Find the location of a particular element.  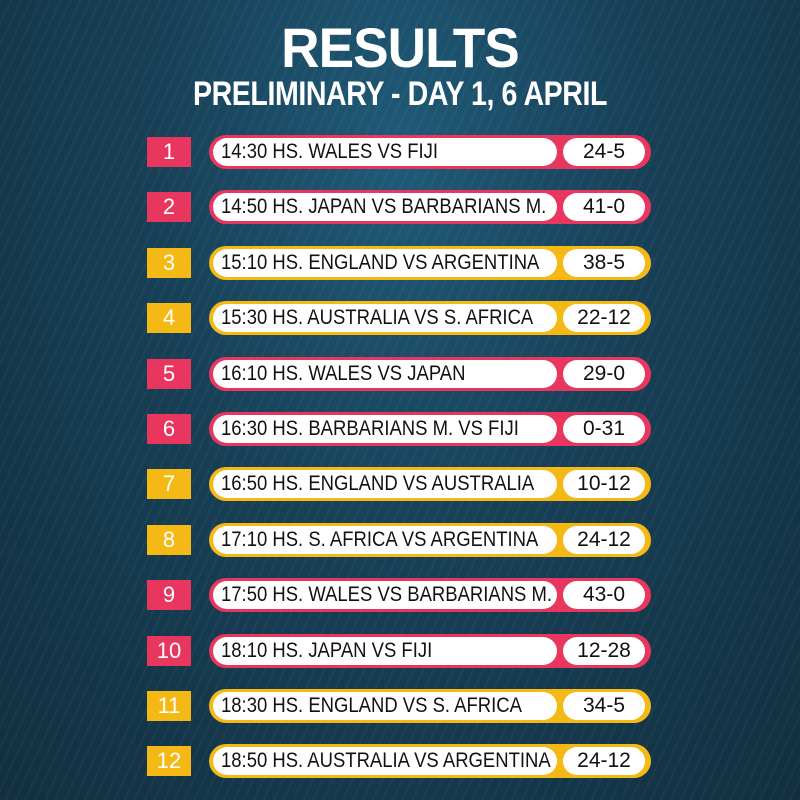

match-info: 15:30 HS. AUSTRALIA VS S. AFRICA is located at coordinates (385, 318).